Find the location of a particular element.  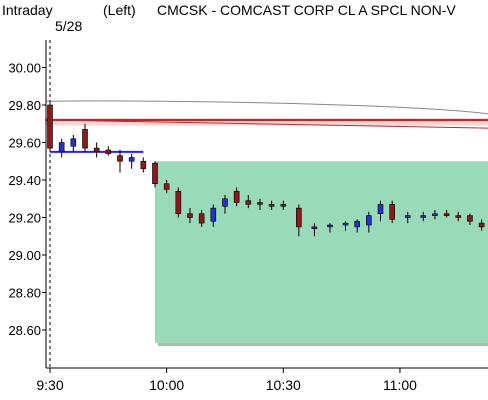

y-tick-label: 30.00 is located at coordinates (24, 68).